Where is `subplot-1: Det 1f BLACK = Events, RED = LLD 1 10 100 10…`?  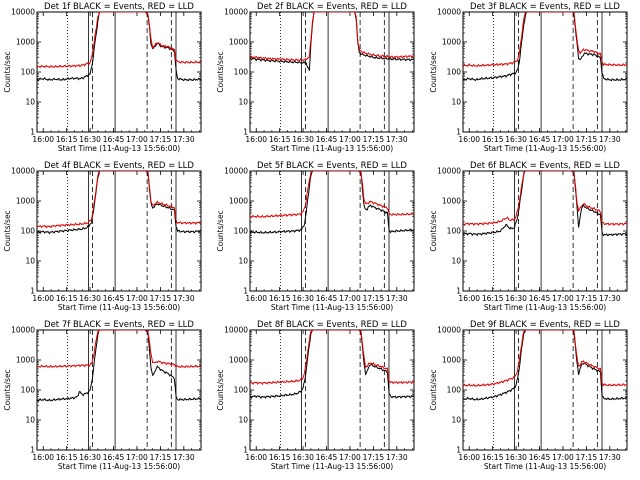
subplot-1: Det 1f BLACK = Events, RED = LLD 1 10 100 10… is located at coordinates (102, 77).